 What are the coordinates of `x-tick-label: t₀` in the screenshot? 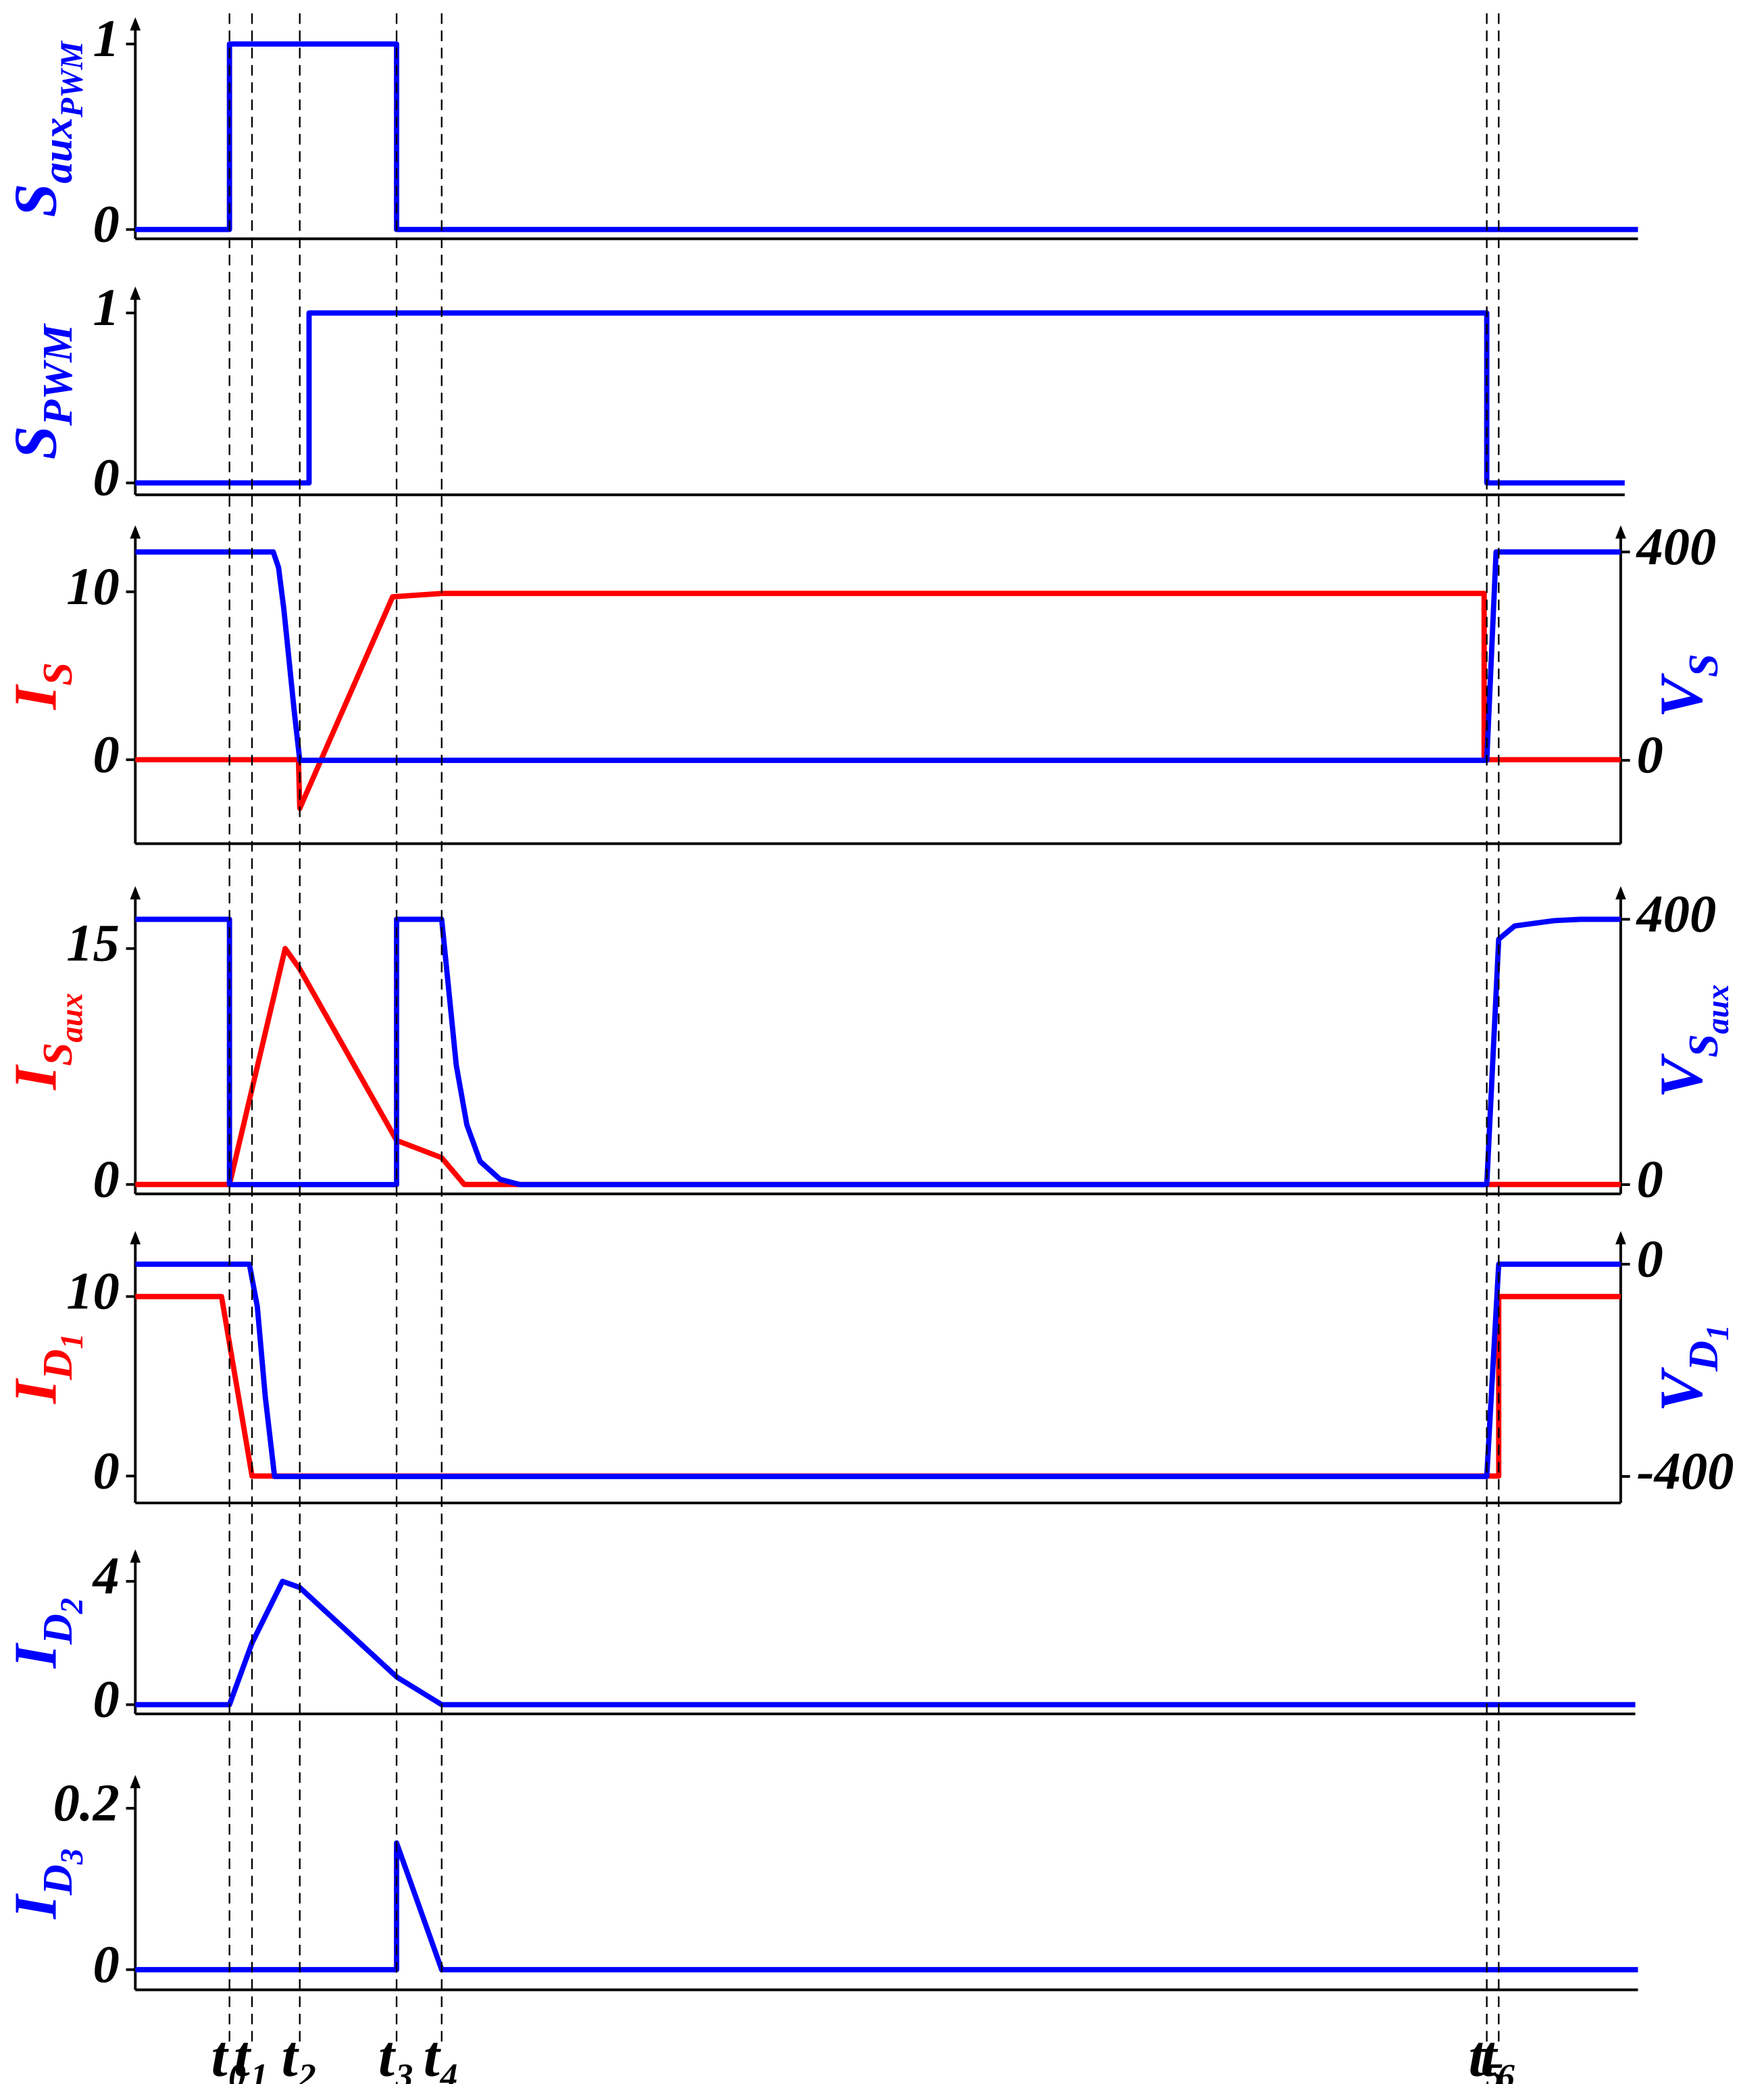 It's located at (230, 2054).